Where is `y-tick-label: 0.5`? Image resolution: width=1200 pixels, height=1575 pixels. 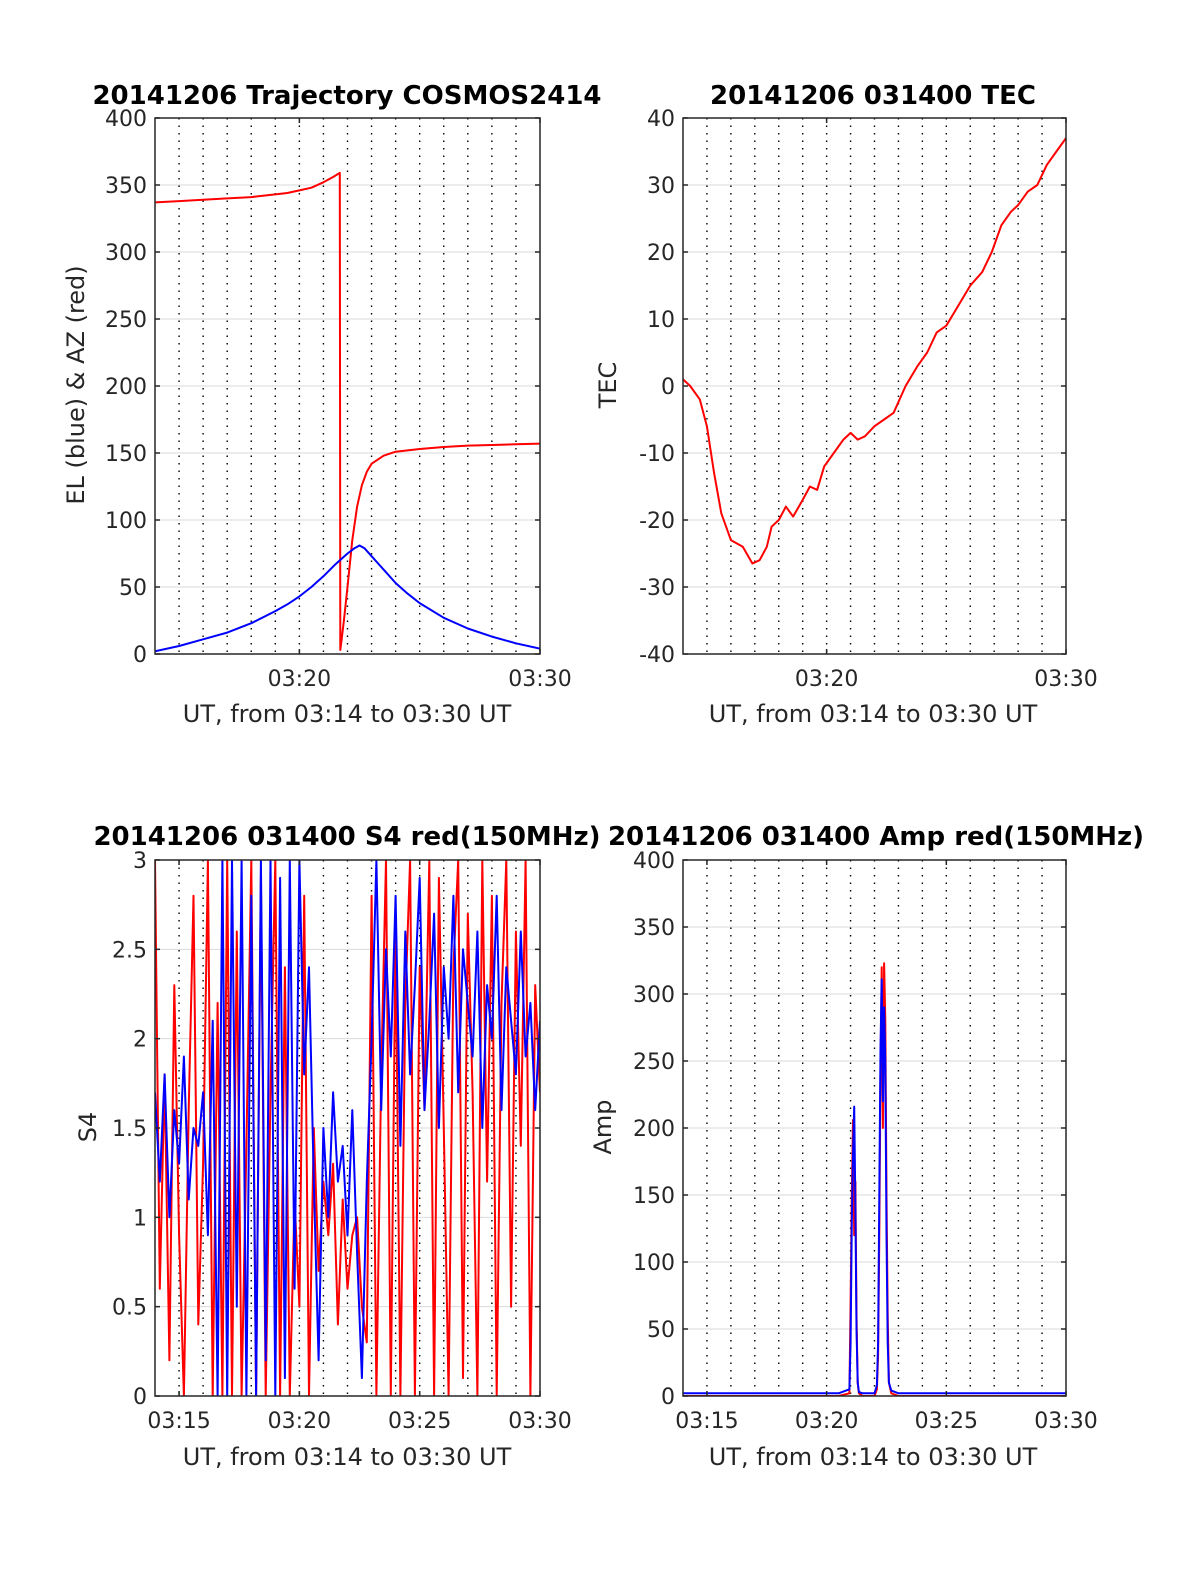 y-tick-label: 0.5 is located at coordinates (129, 1308).